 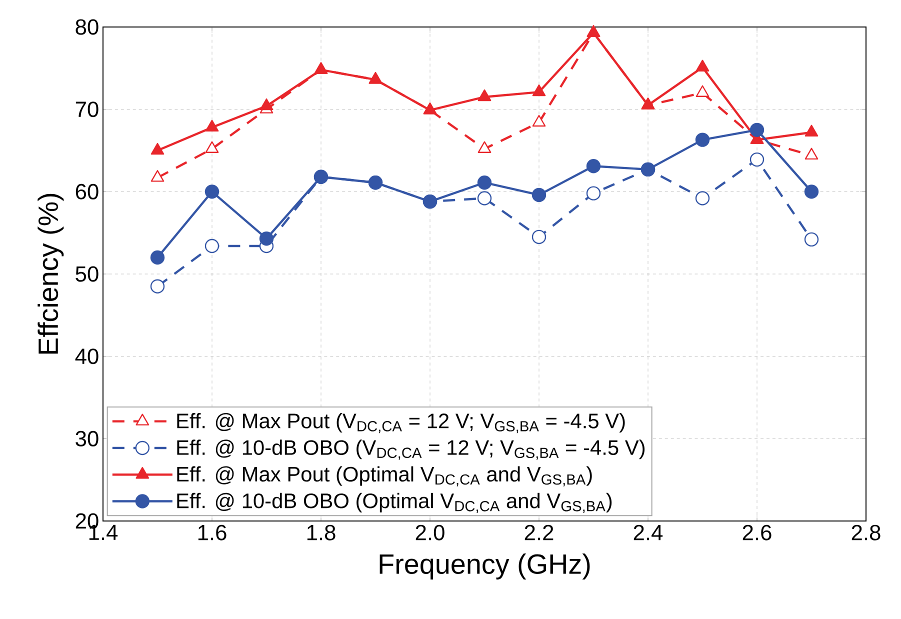 I want to click on x-axis-title: Frequency (GHz), so click(x=485, y=566).